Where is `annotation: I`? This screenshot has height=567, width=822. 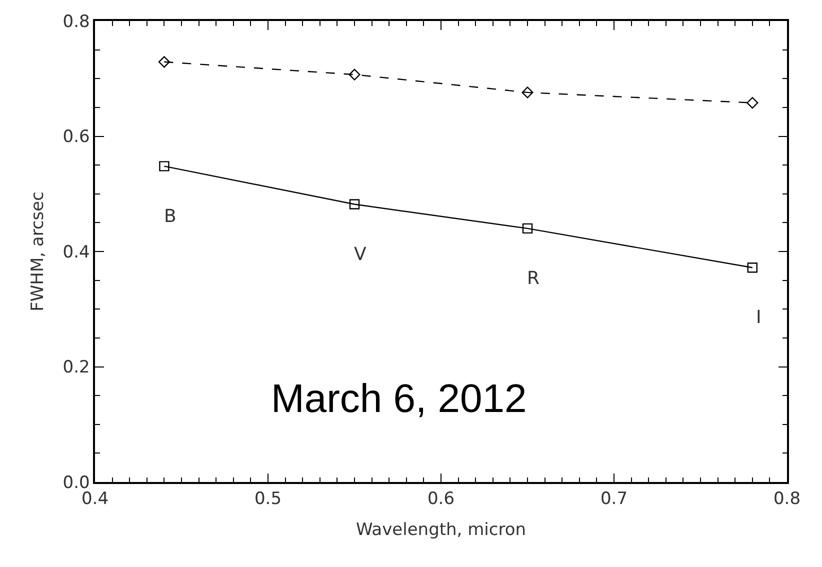
annotation: I is located at coordinates (759, 317).